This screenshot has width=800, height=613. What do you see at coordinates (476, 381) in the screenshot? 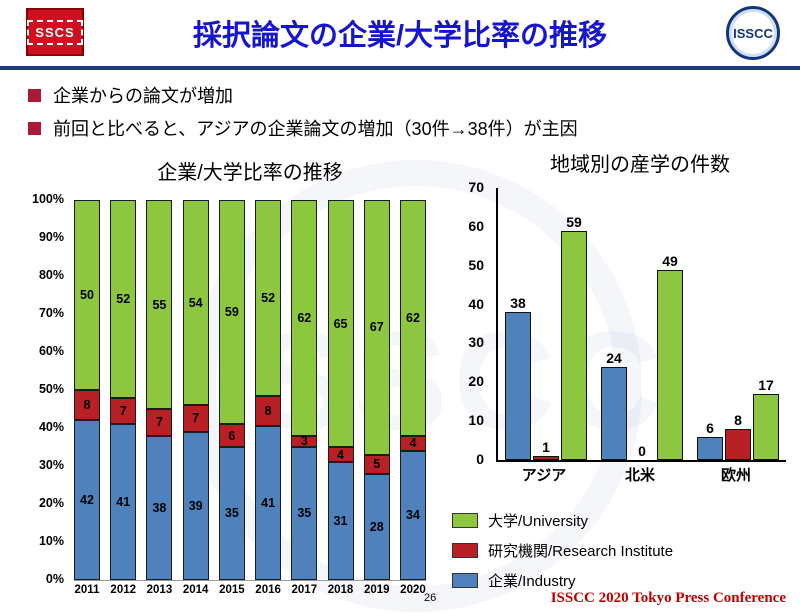
I see `y-tick-label: 20` at bounding box center [476, 381].